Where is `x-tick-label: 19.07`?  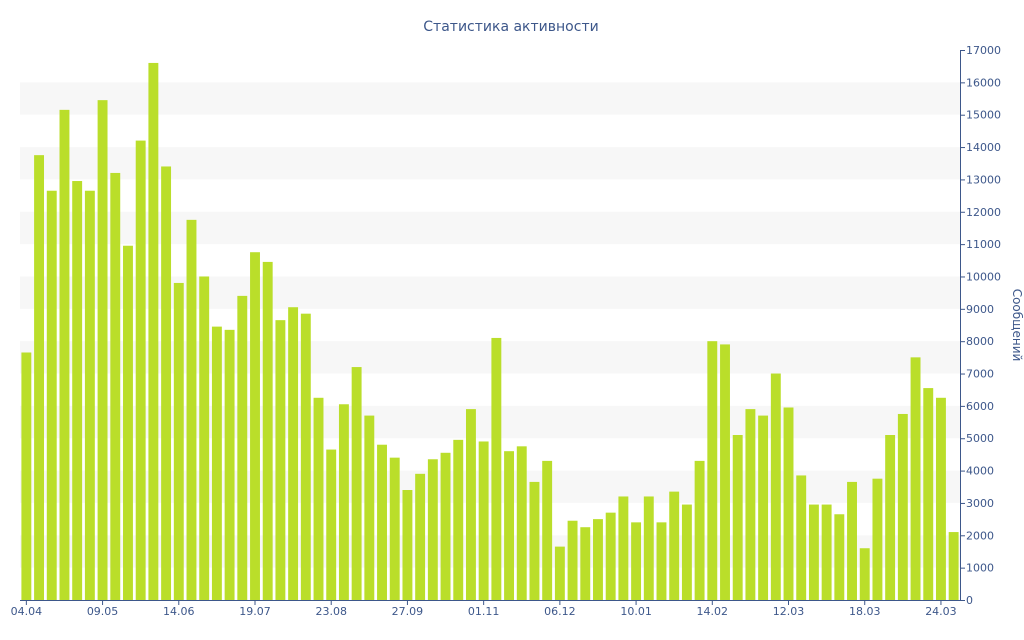 x-tick-label: 19.07 is located at coordinates (255, 611).